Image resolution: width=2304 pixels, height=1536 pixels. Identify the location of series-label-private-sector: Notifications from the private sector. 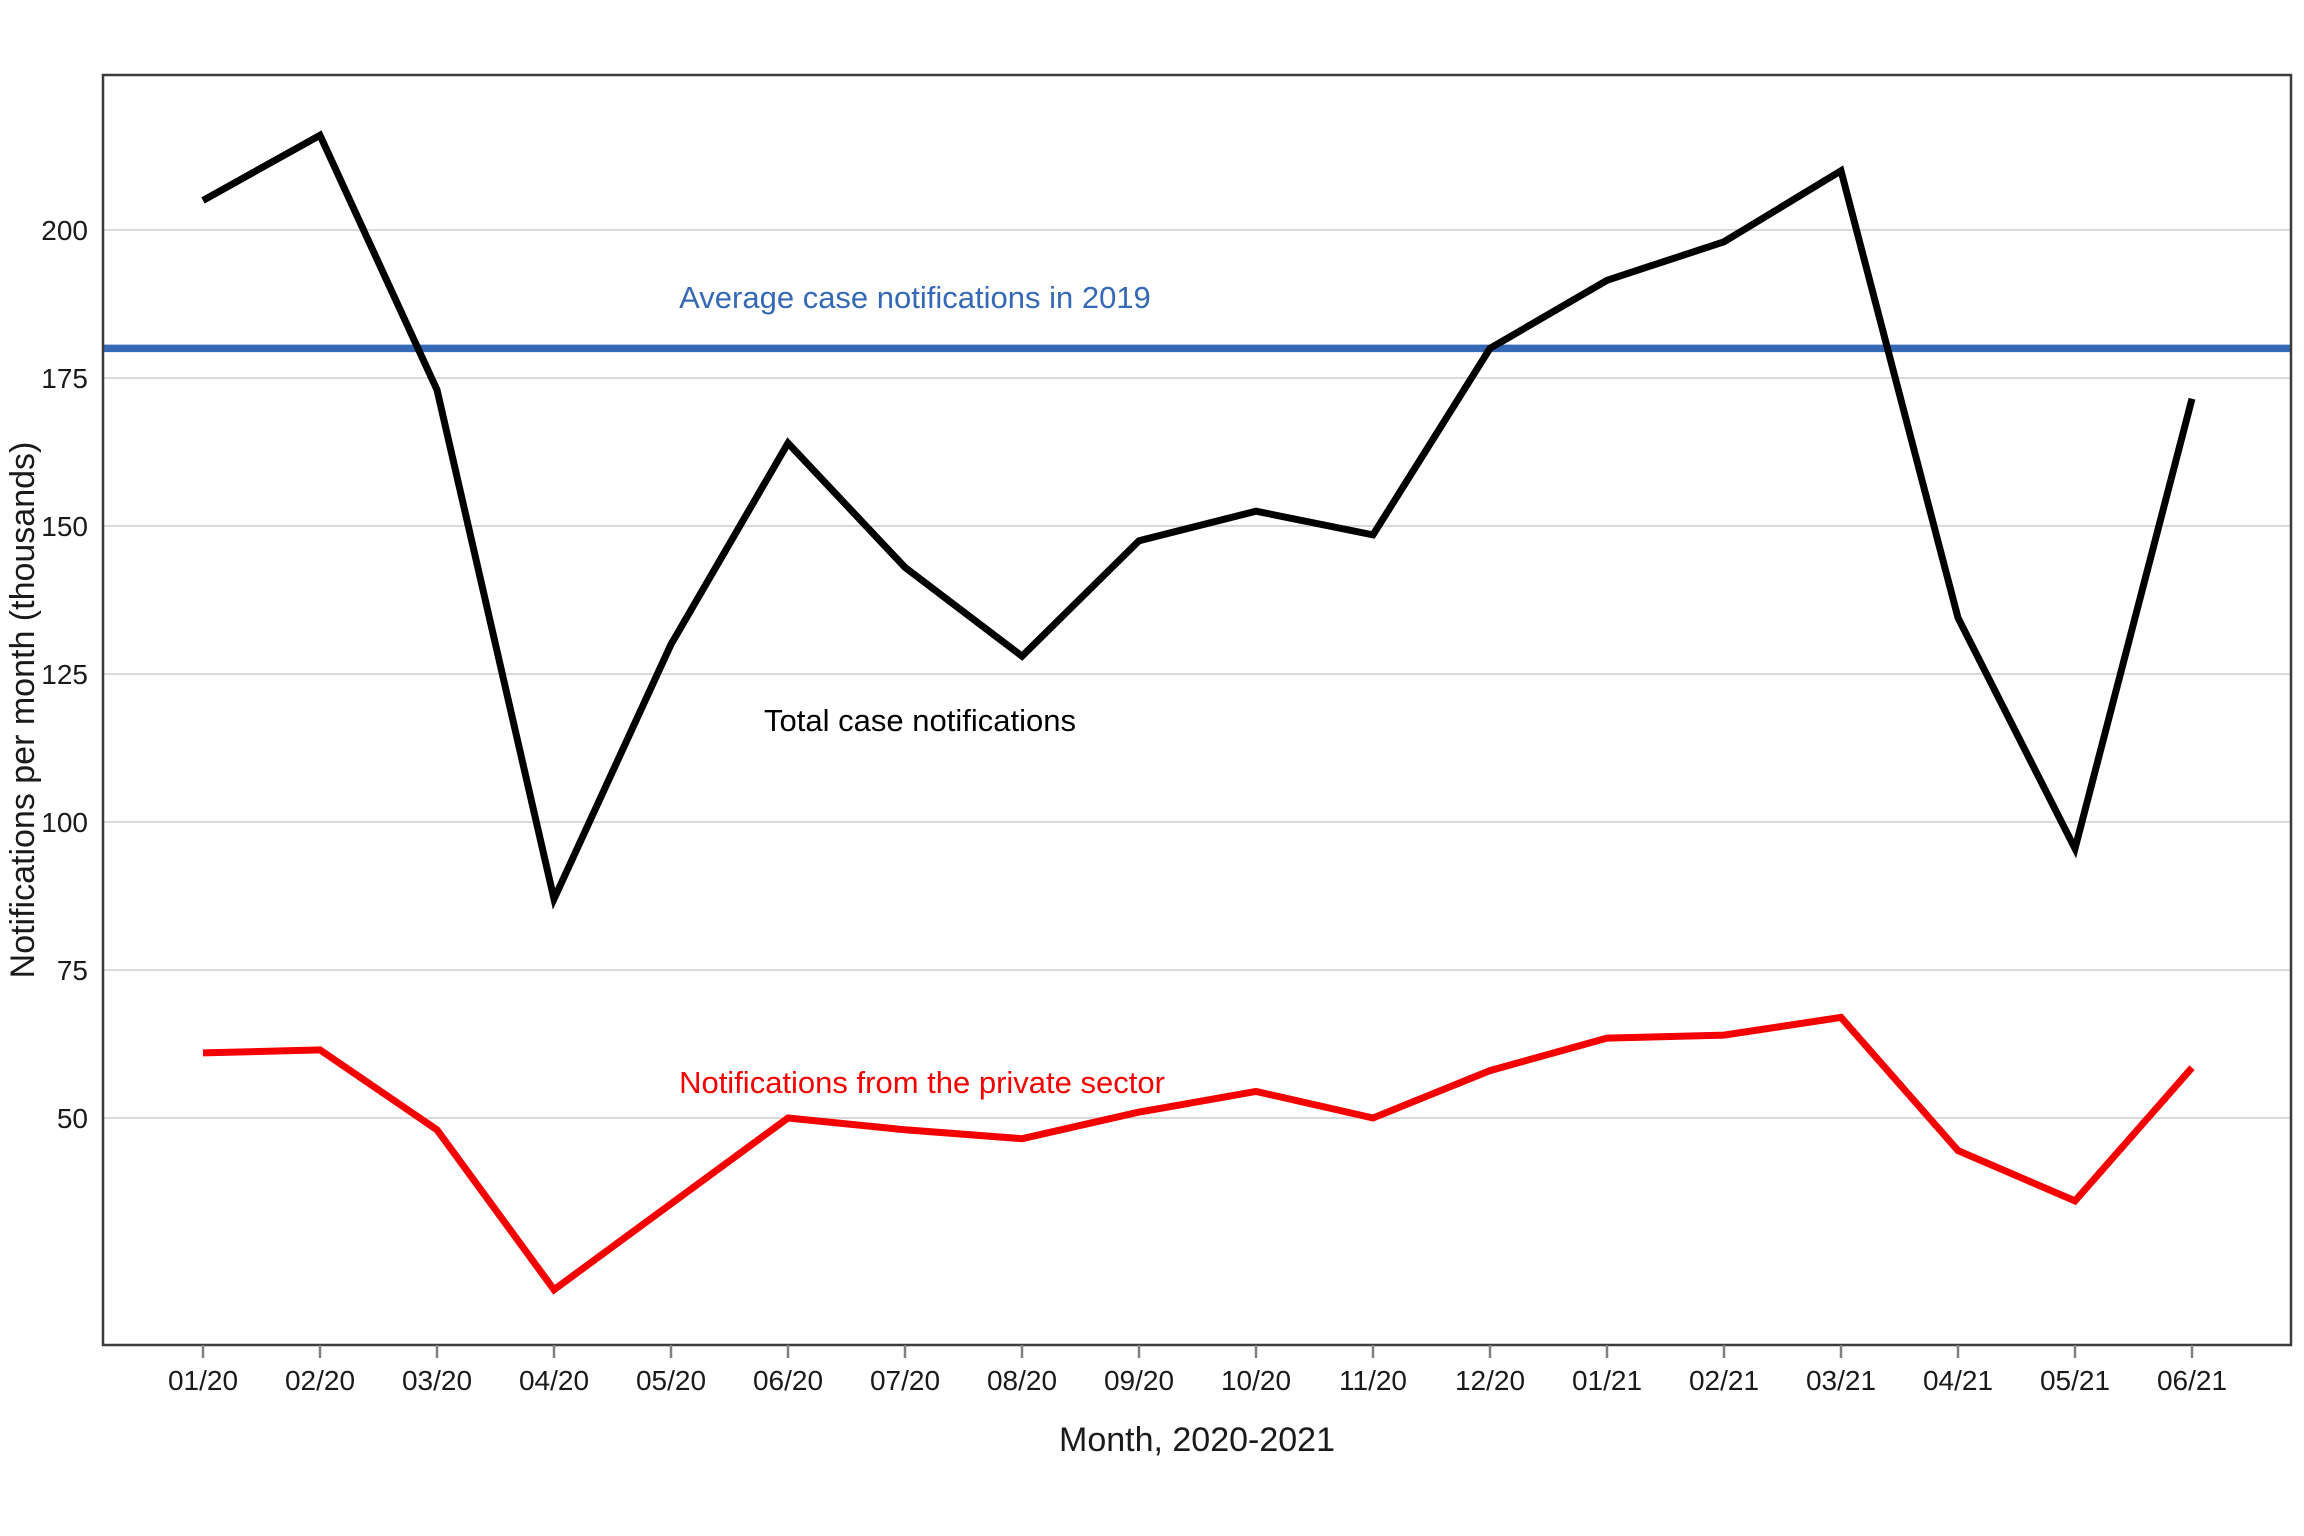
(922, 1082).